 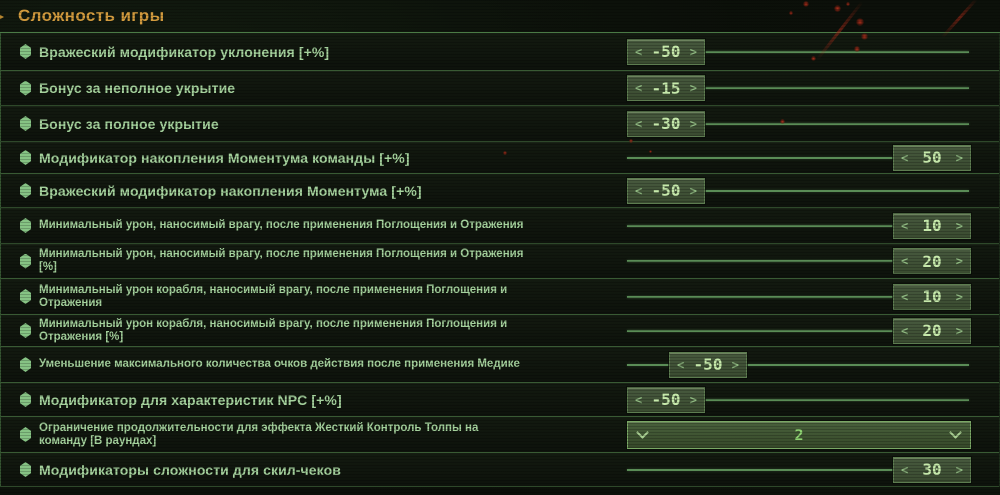 I want to click on setting-label-line: Модификаторы сложности для скил-чеков, so click(x=190, y=469).